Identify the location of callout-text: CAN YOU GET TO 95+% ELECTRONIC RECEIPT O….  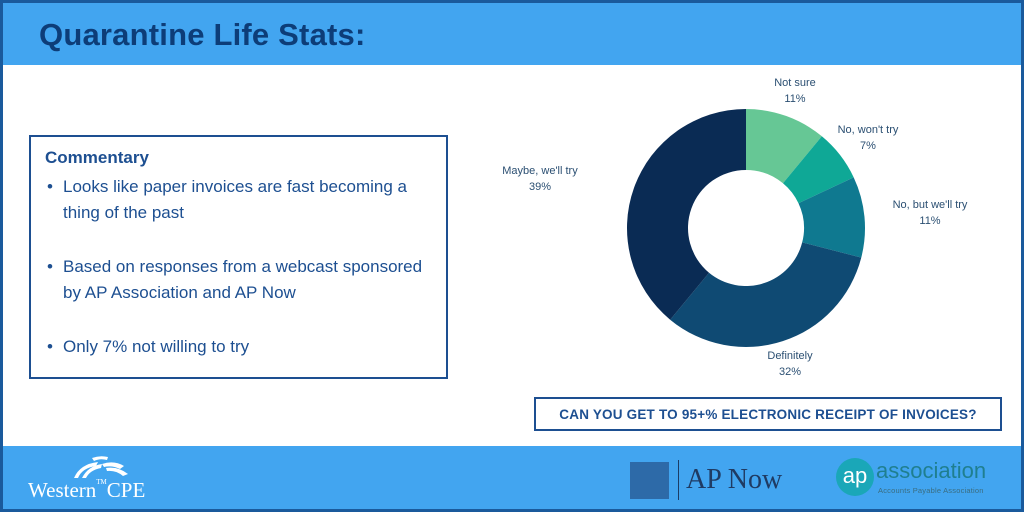
(768, 414).